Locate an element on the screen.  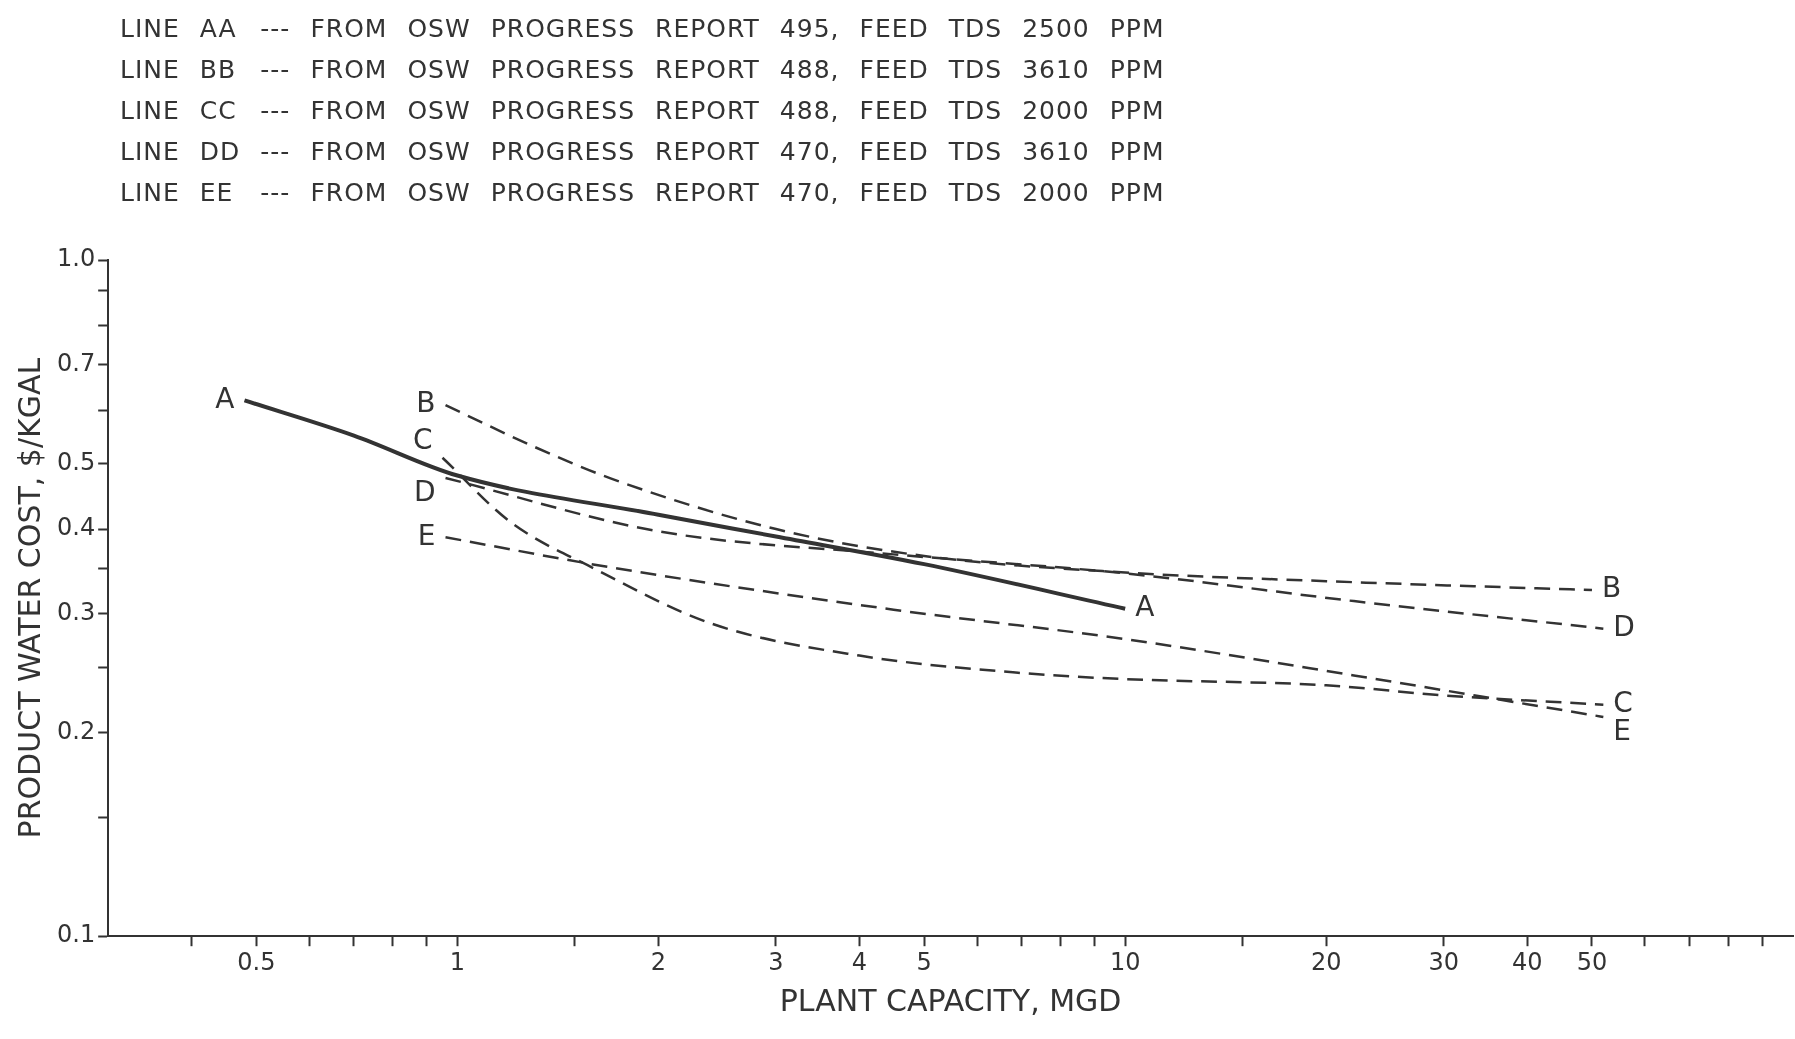
y-tick-label: 1.0 is located at coordinates (76, 258).